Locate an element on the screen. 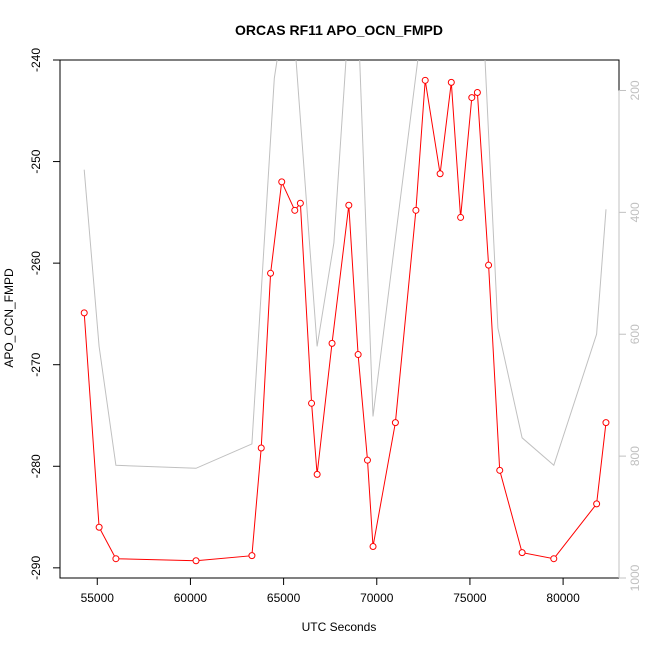  y-tick-label: -240 is located at coordinates (36, 60).